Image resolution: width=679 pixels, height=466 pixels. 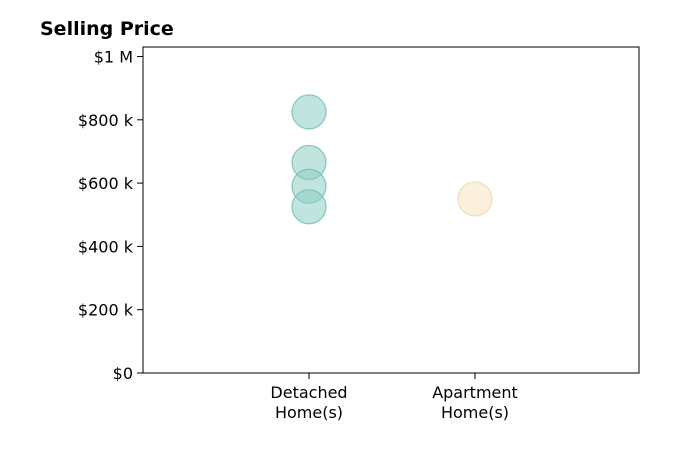 What do you see at coordinates (106, 120) in the screenshot?
I see `y-tick-label: $800 k` at bounding box center [106, 120].